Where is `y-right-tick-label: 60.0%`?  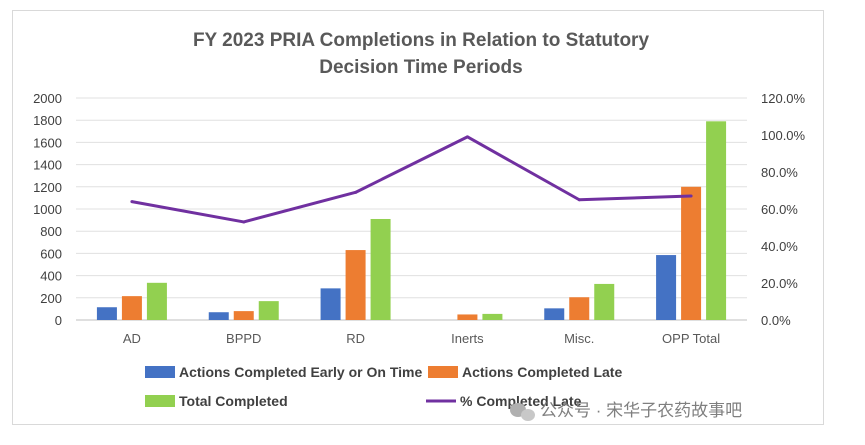 y-right-tick-label: 60.0% is located at coordinates (779, 209).